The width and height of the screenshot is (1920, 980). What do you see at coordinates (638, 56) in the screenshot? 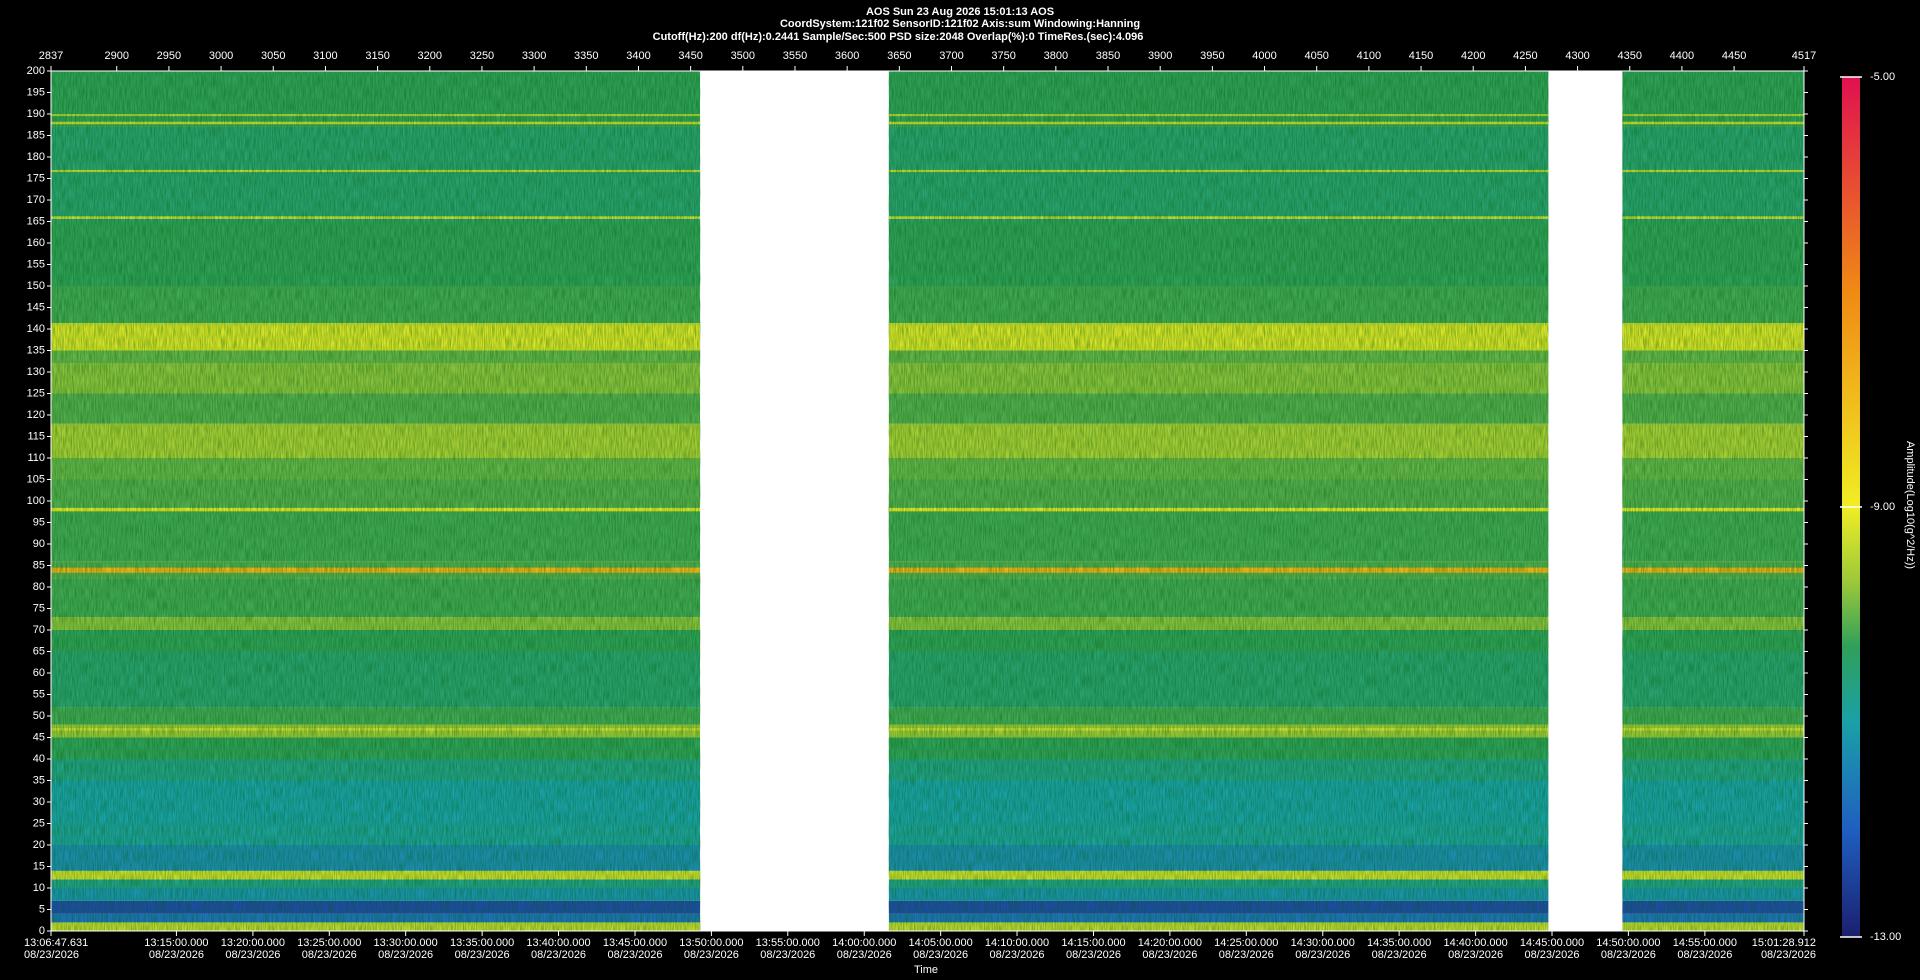
I see `x-top-tick-label: 3400` at bounding box center [638, 56].